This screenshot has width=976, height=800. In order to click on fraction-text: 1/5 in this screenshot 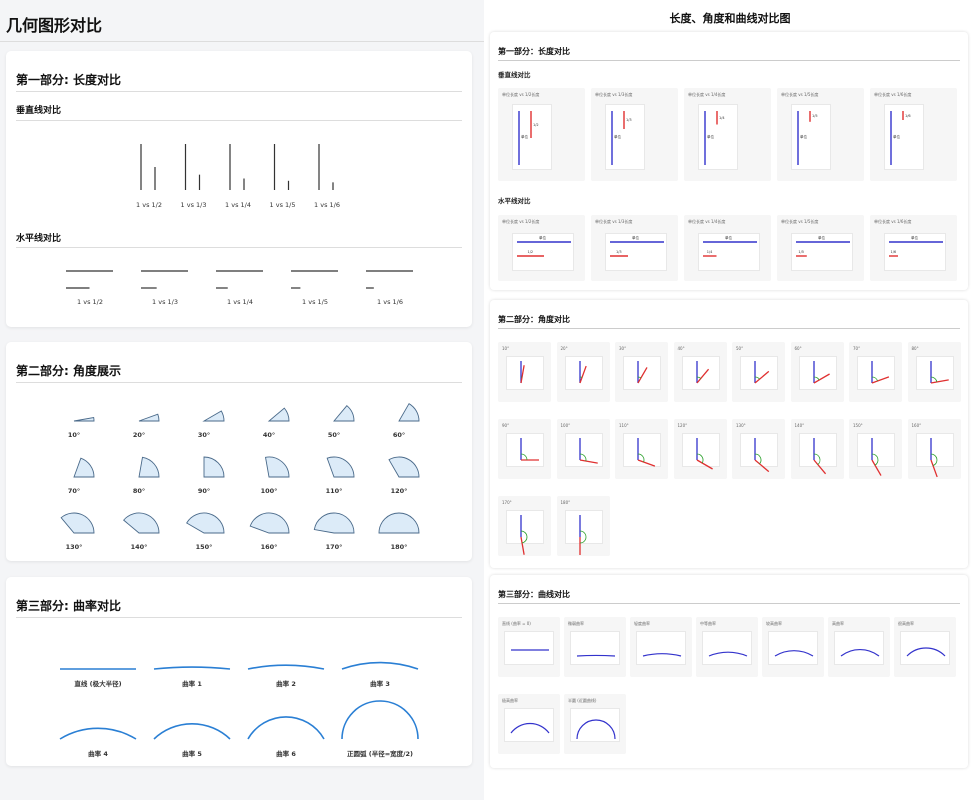, I will do `click(815, 116)`.